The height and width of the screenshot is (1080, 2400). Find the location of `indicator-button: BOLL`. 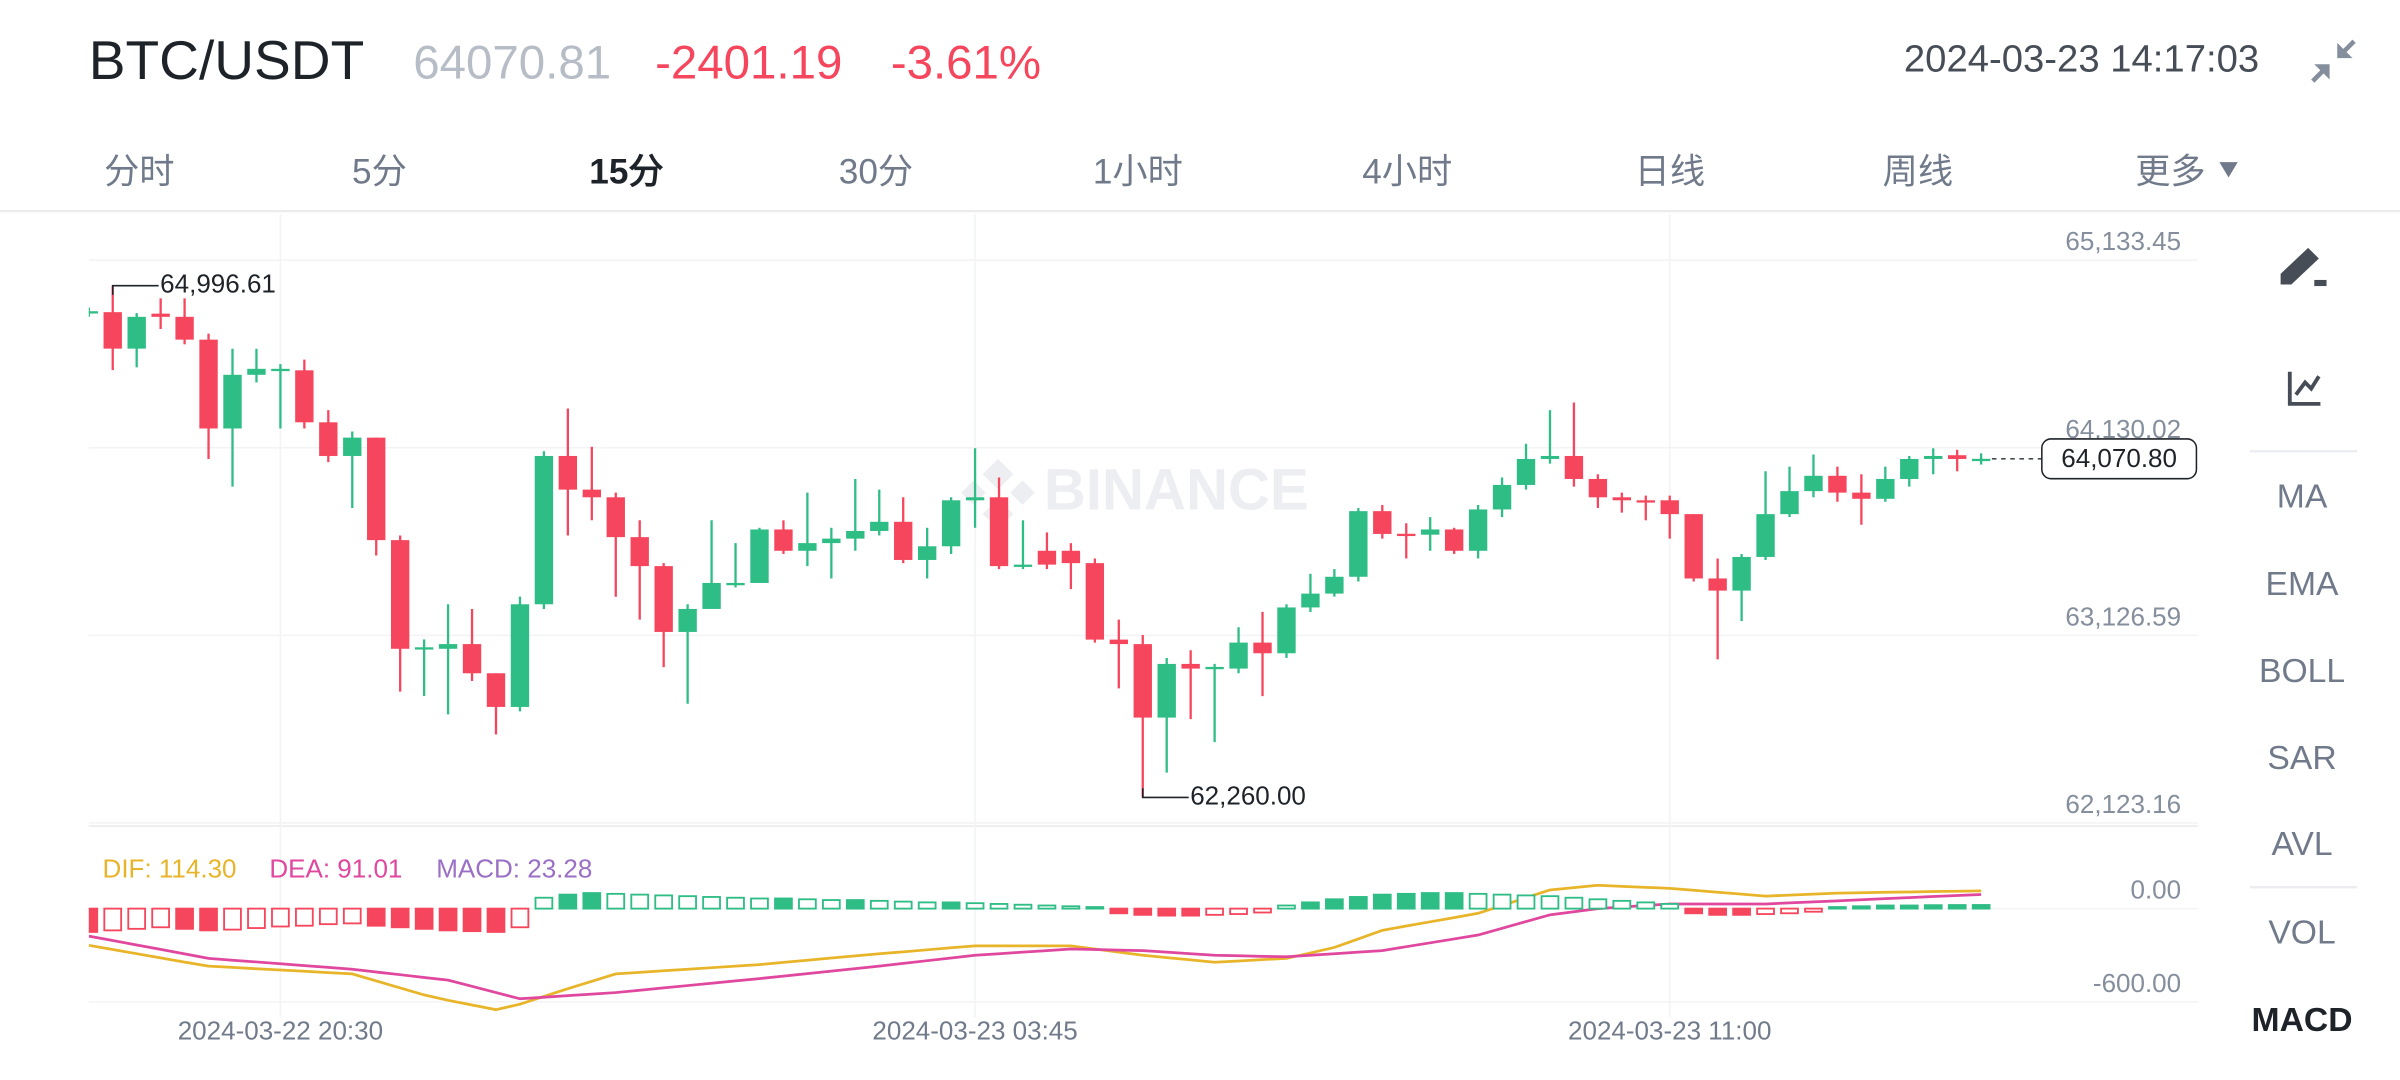

indicator-button: BOLL is located at coordinates (2302, 671).